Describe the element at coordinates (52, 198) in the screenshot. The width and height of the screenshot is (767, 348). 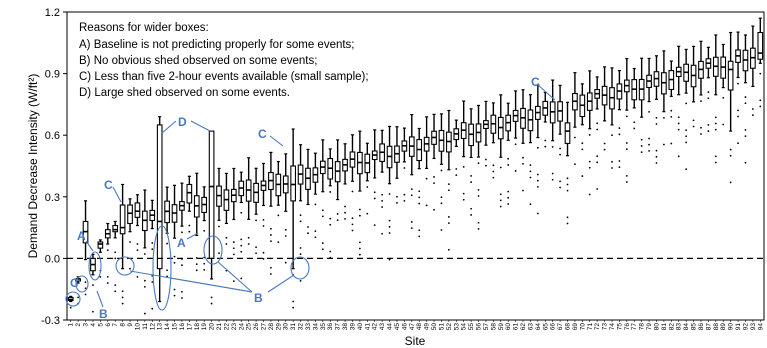
I see `y-tick-label: 0.3` at that location.